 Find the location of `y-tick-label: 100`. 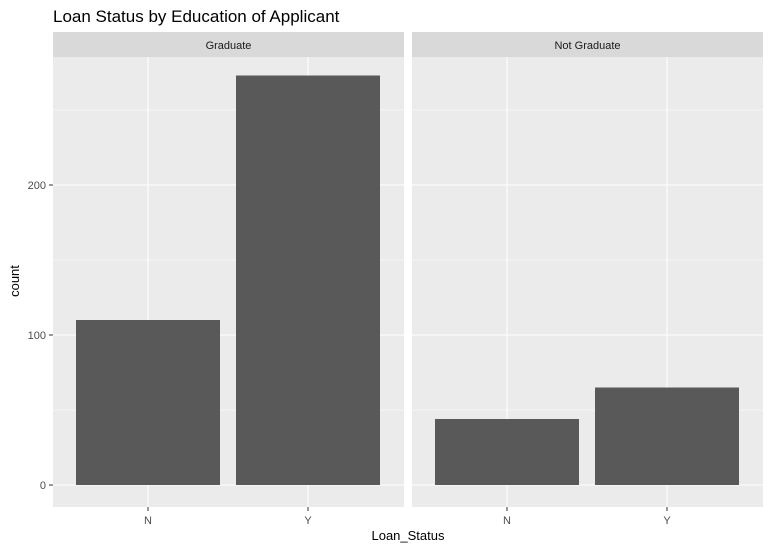

y-tick-label: 100 is located at coordinates (37, 336).